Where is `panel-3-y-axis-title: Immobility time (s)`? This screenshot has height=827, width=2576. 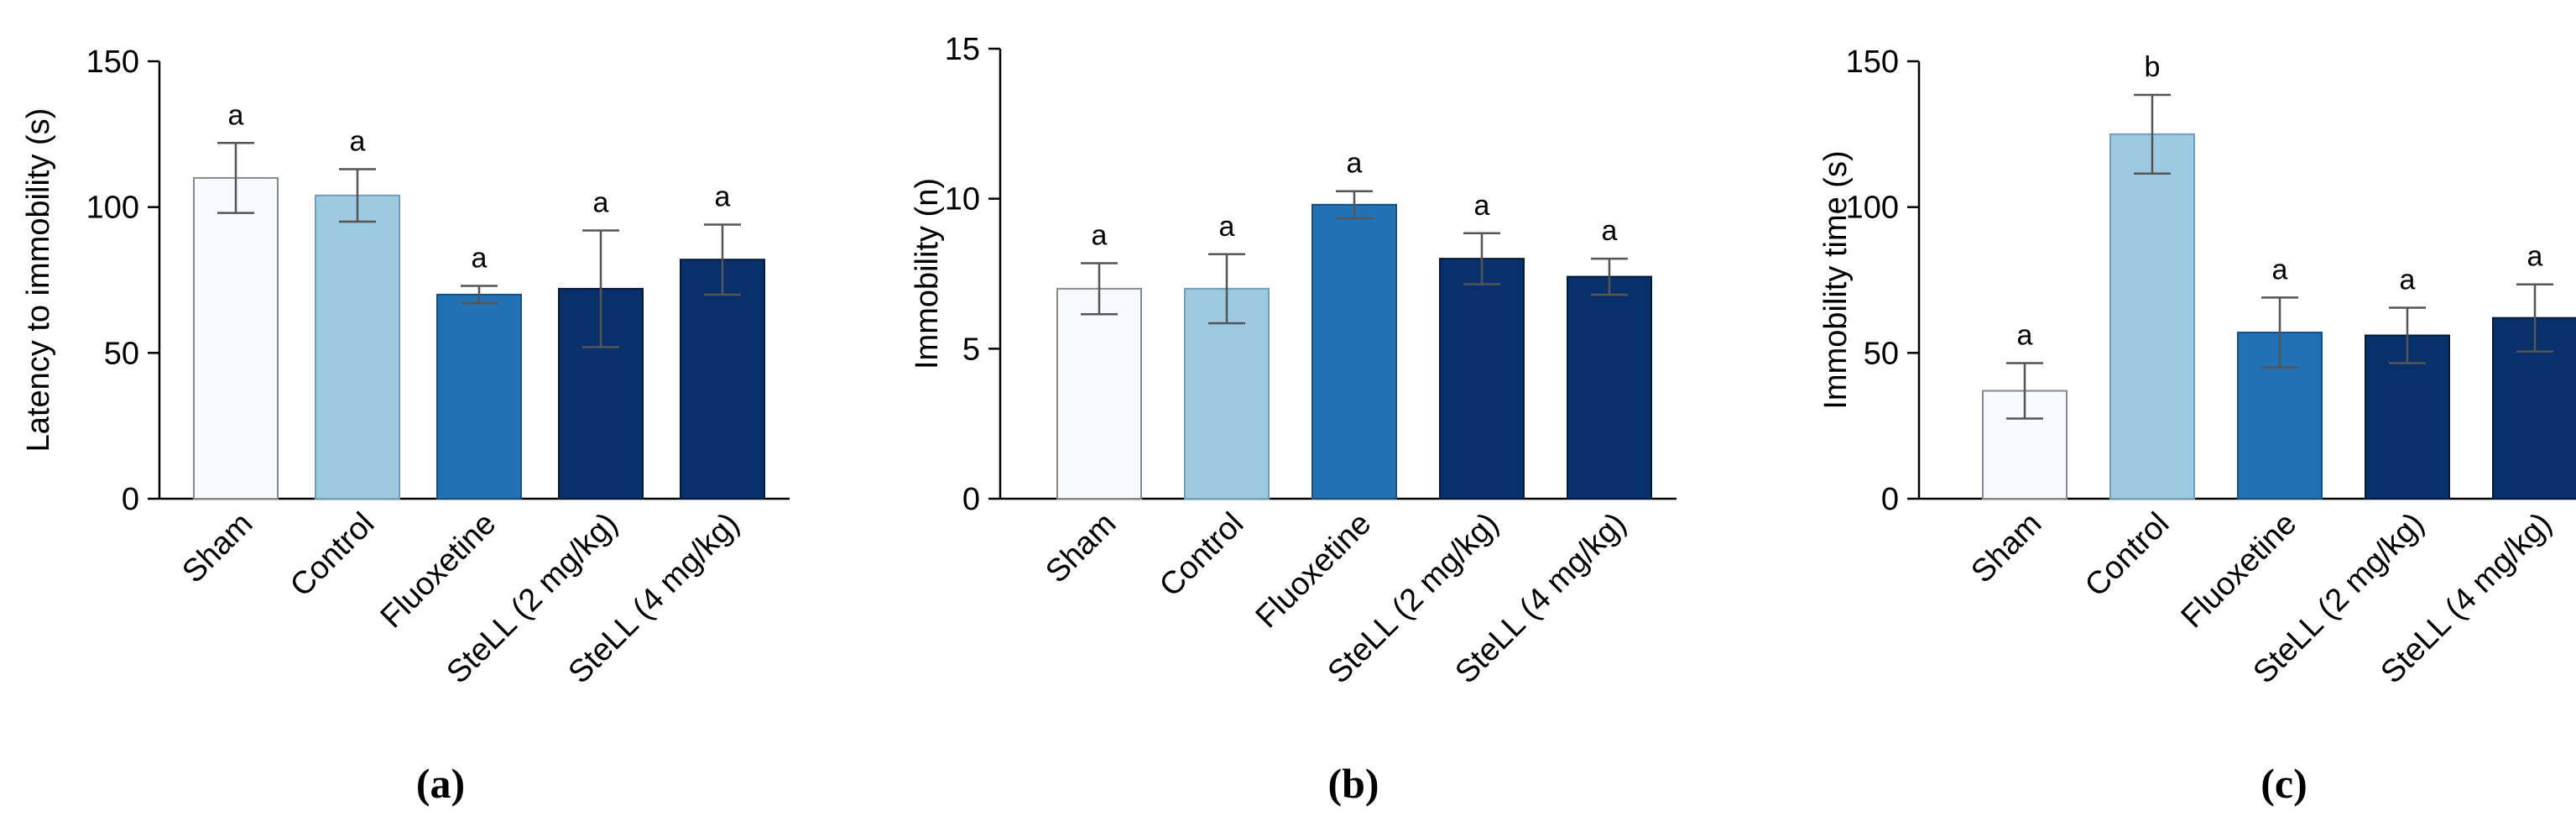 panel-3-y-axis-title: Immobility time (s) is located at coordinates (1836, 279).